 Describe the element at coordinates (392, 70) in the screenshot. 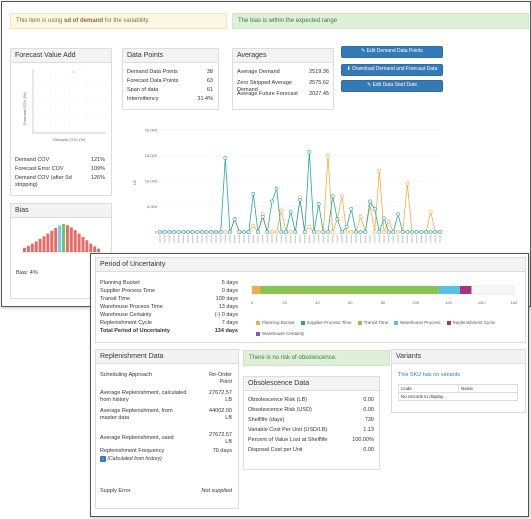

I see `download-data-button: ⬇ Download Demand and Forecast Data` at that location.